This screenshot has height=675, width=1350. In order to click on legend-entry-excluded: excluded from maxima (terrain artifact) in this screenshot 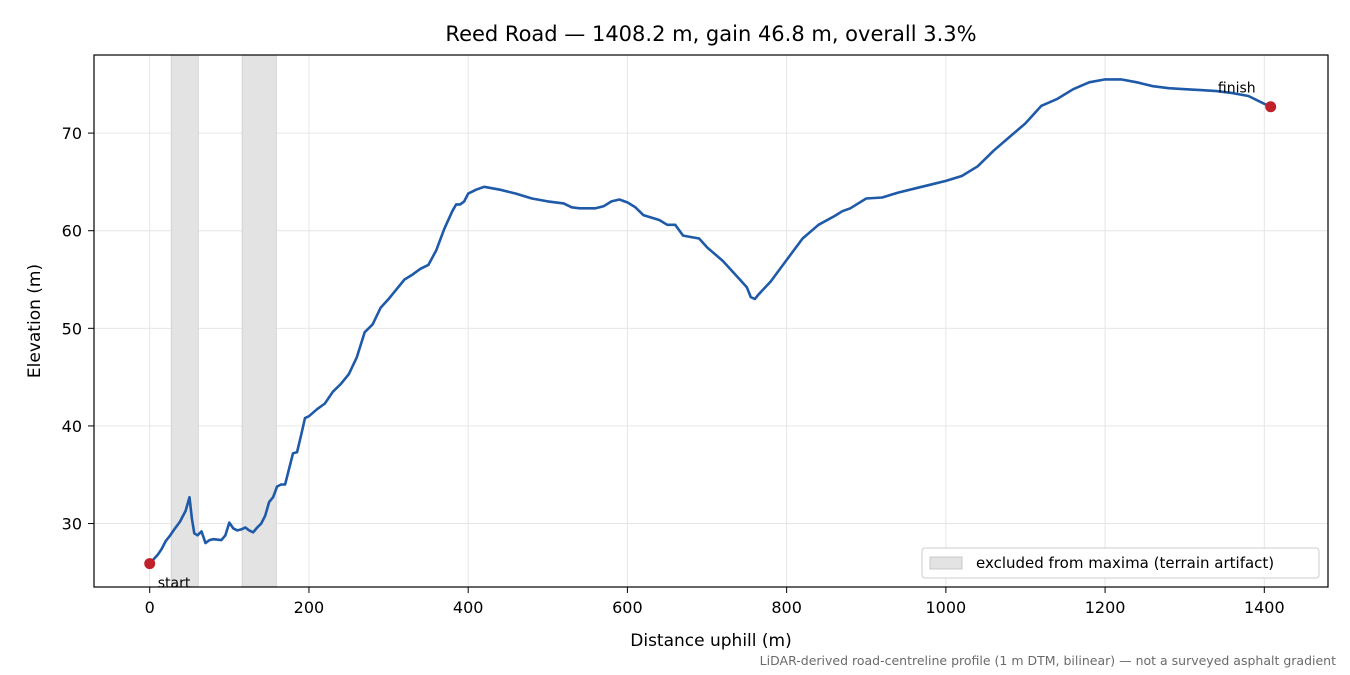, I will do `click(1125, 563)`.